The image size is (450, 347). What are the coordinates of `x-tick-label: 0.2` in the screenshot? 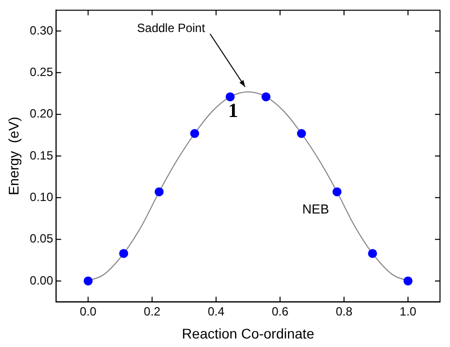 It's located at (152, 311).